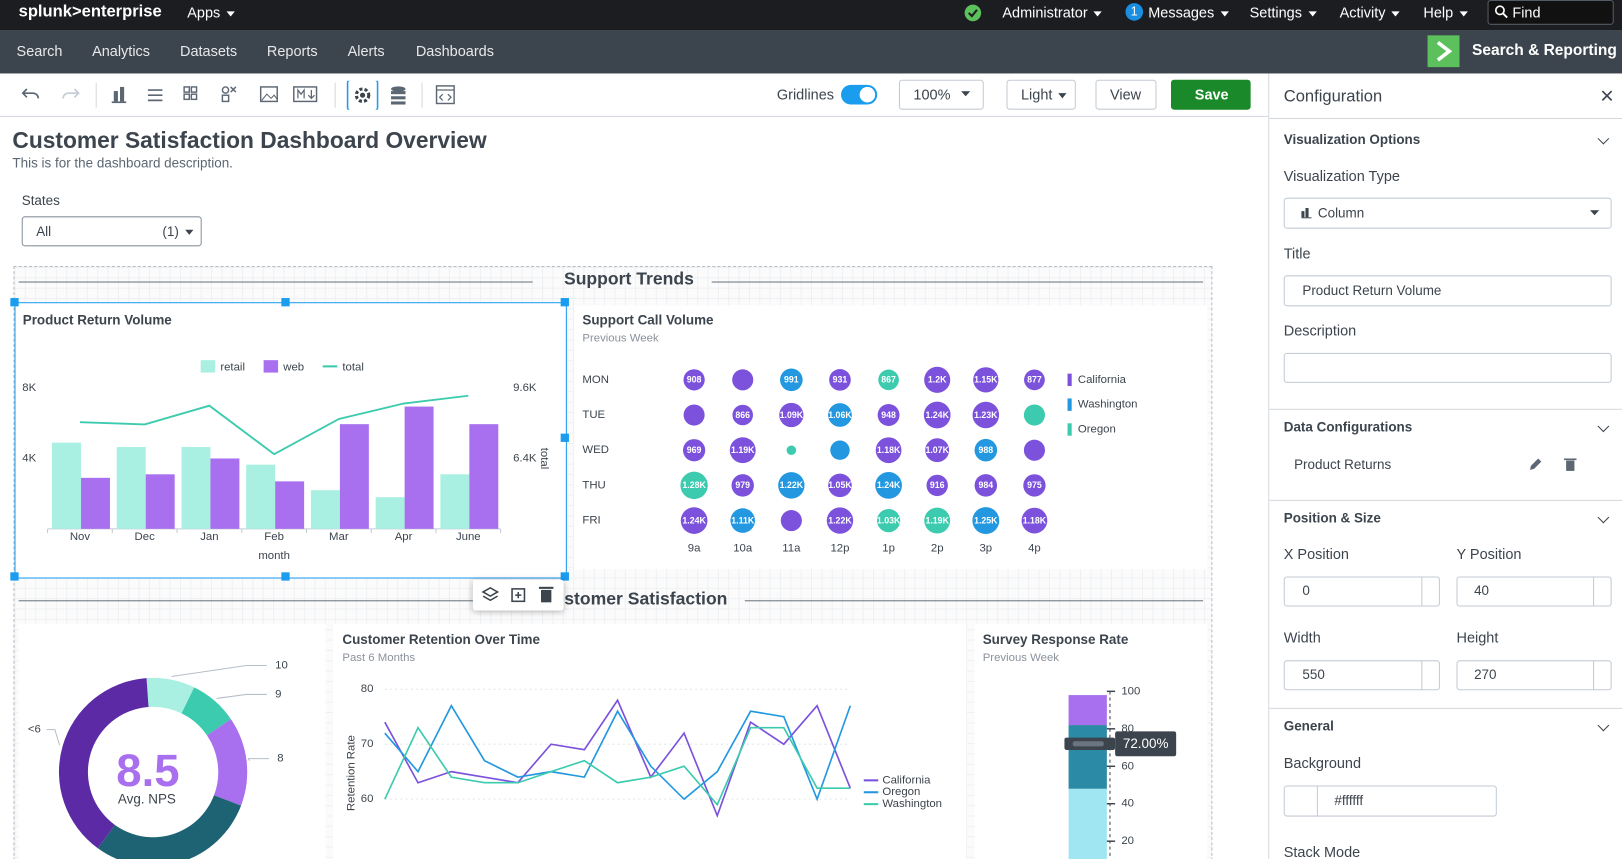 The width and height of the screenshot is (1622, 859). Describe the element at coordinates (1607, 95) in the screenshot. I see `close-button` at that location.